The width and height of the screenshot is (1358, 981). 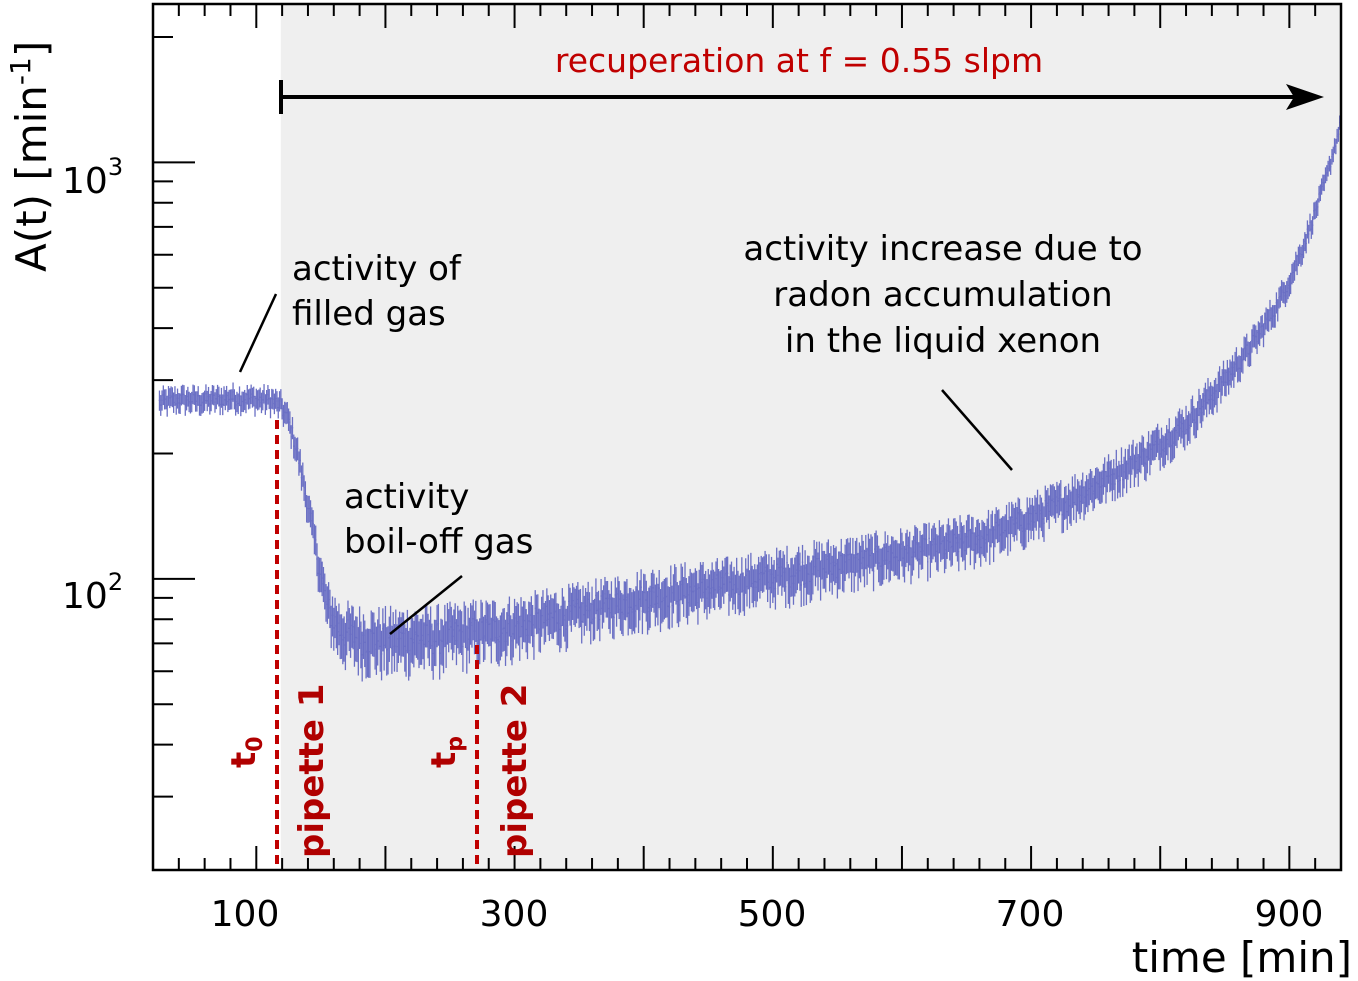 I want to click on boiloff-gas-pointer, so click(x=426, y=605).